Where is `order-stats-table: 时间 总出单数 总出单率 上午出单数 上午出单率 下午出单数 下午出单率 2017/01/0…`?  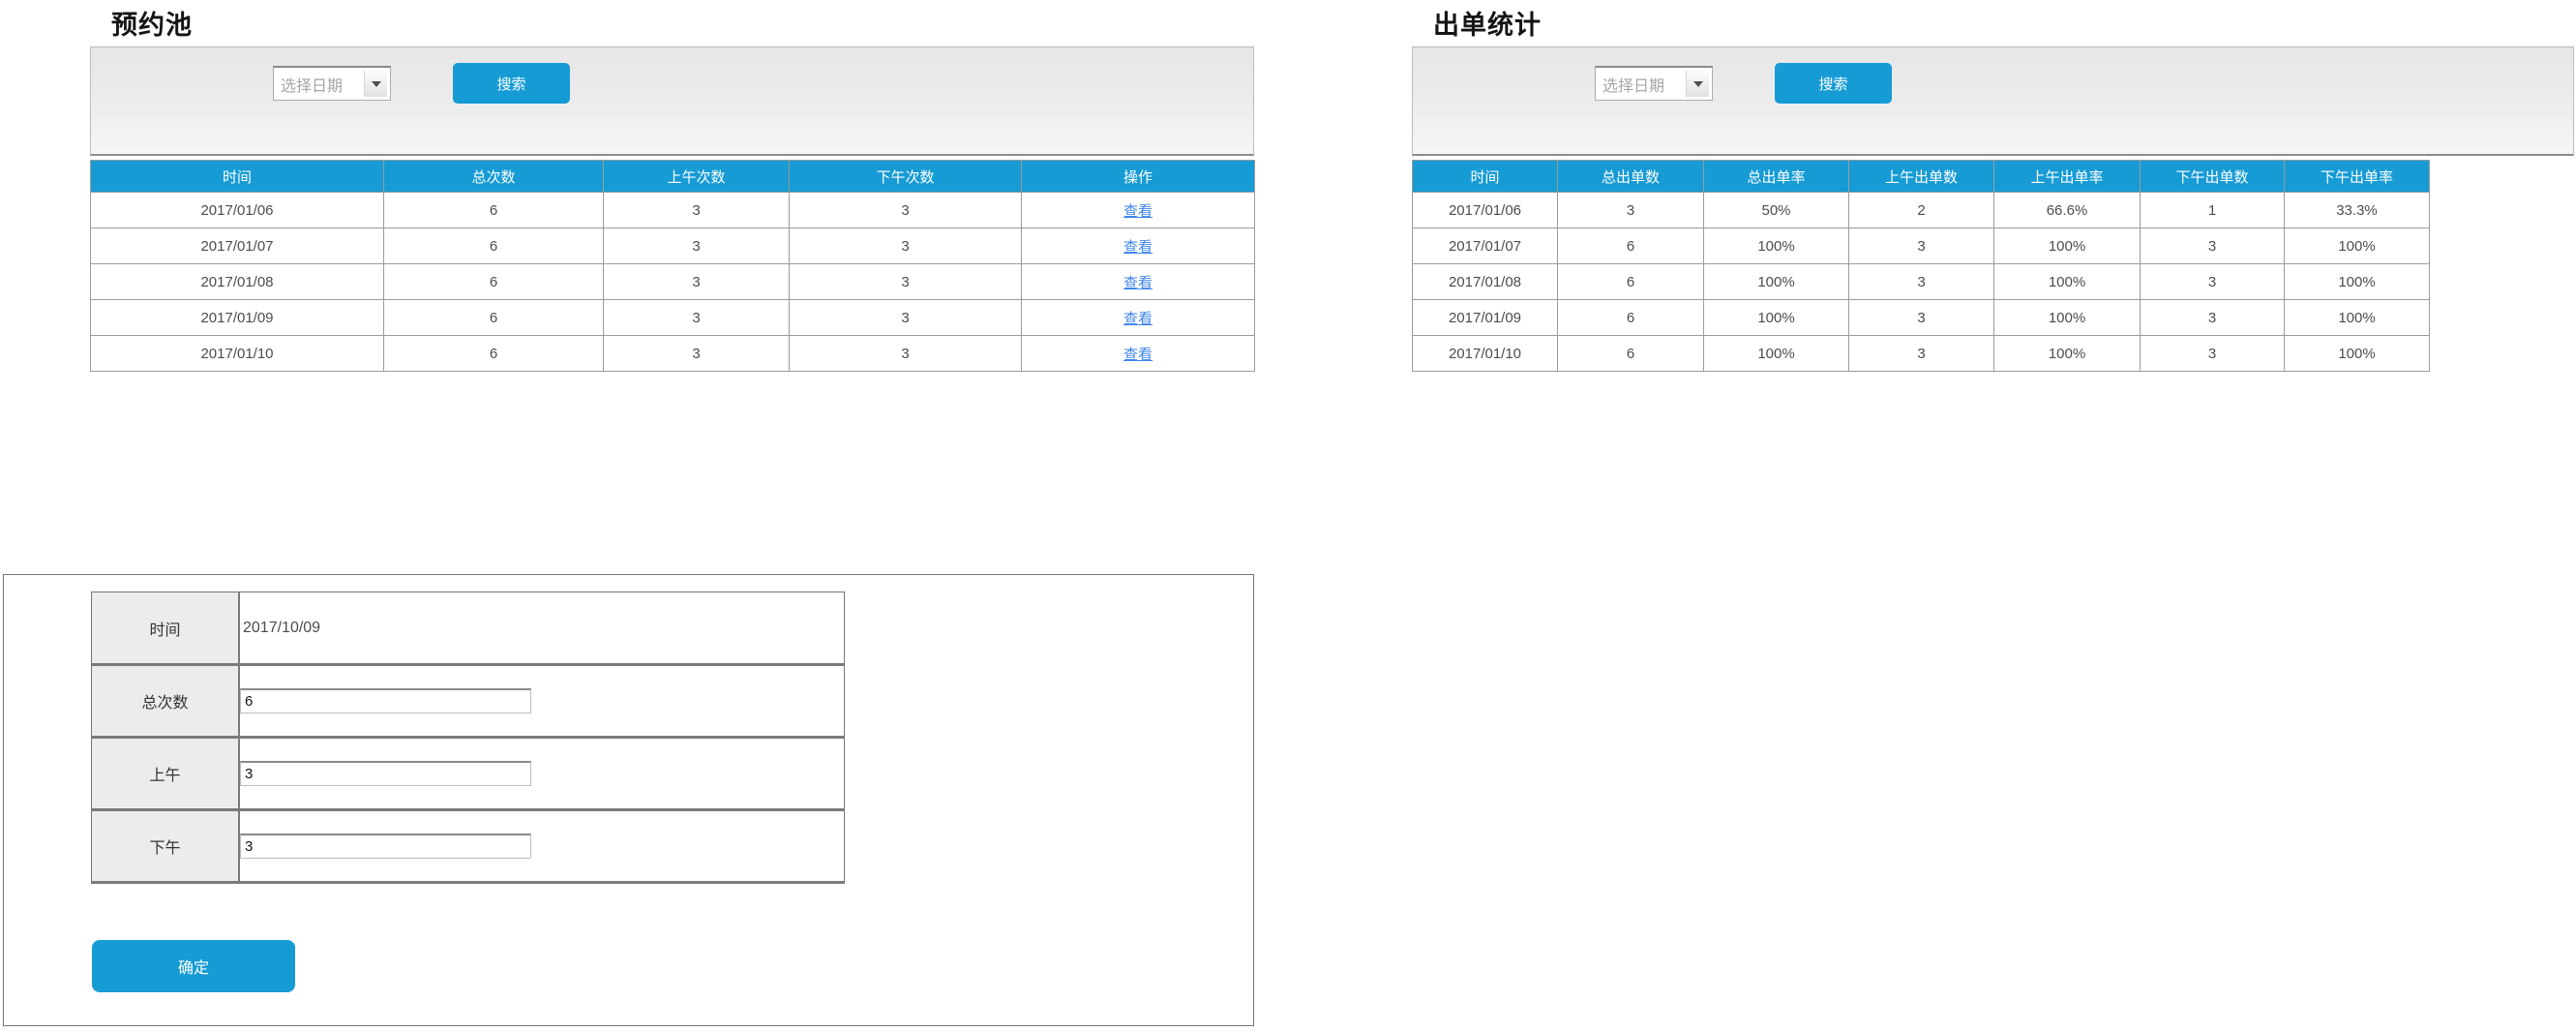
order-stats-table: 时间 总出单数 总出单率 上午出单数 上午出单率 下午出单数 下午出单率 2017/01/0… is located at coordinates (1921, 266).